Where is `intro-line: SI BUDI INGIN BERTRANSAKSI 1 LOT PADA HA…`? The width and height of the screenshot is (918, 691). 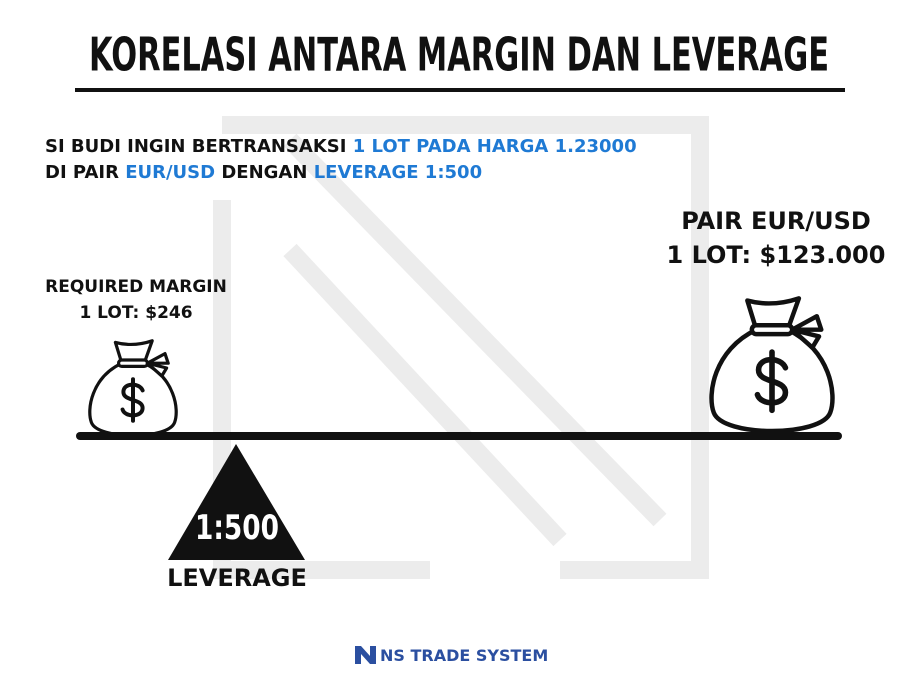 intro-line: SI BUDI INGIN BERTRANSAKSI 1 LOT PADA HA… is located at coordinates (341, 146).